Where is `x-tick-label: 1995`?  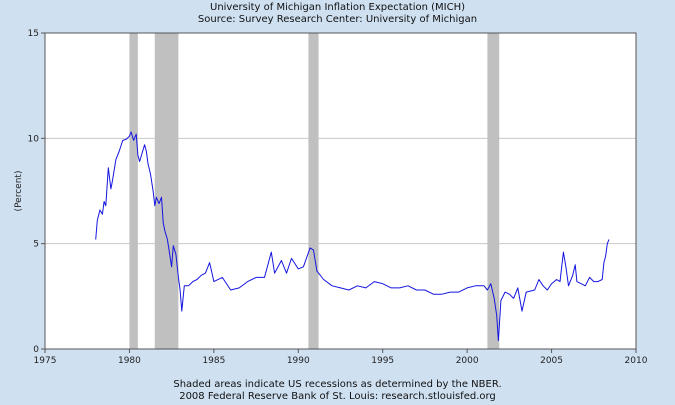
x-tick-label: 1995 is located at coordinates (382, 361).